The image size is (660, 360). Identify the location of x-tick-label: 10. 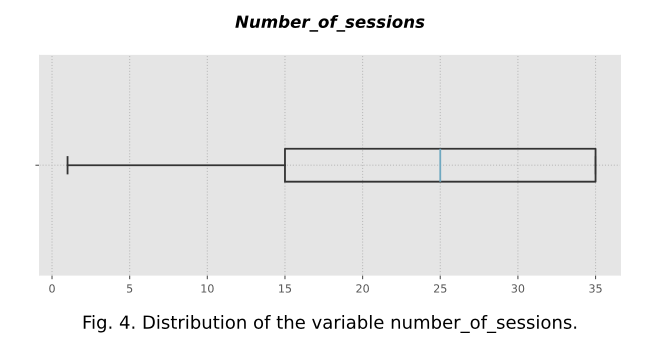
(207, 288).